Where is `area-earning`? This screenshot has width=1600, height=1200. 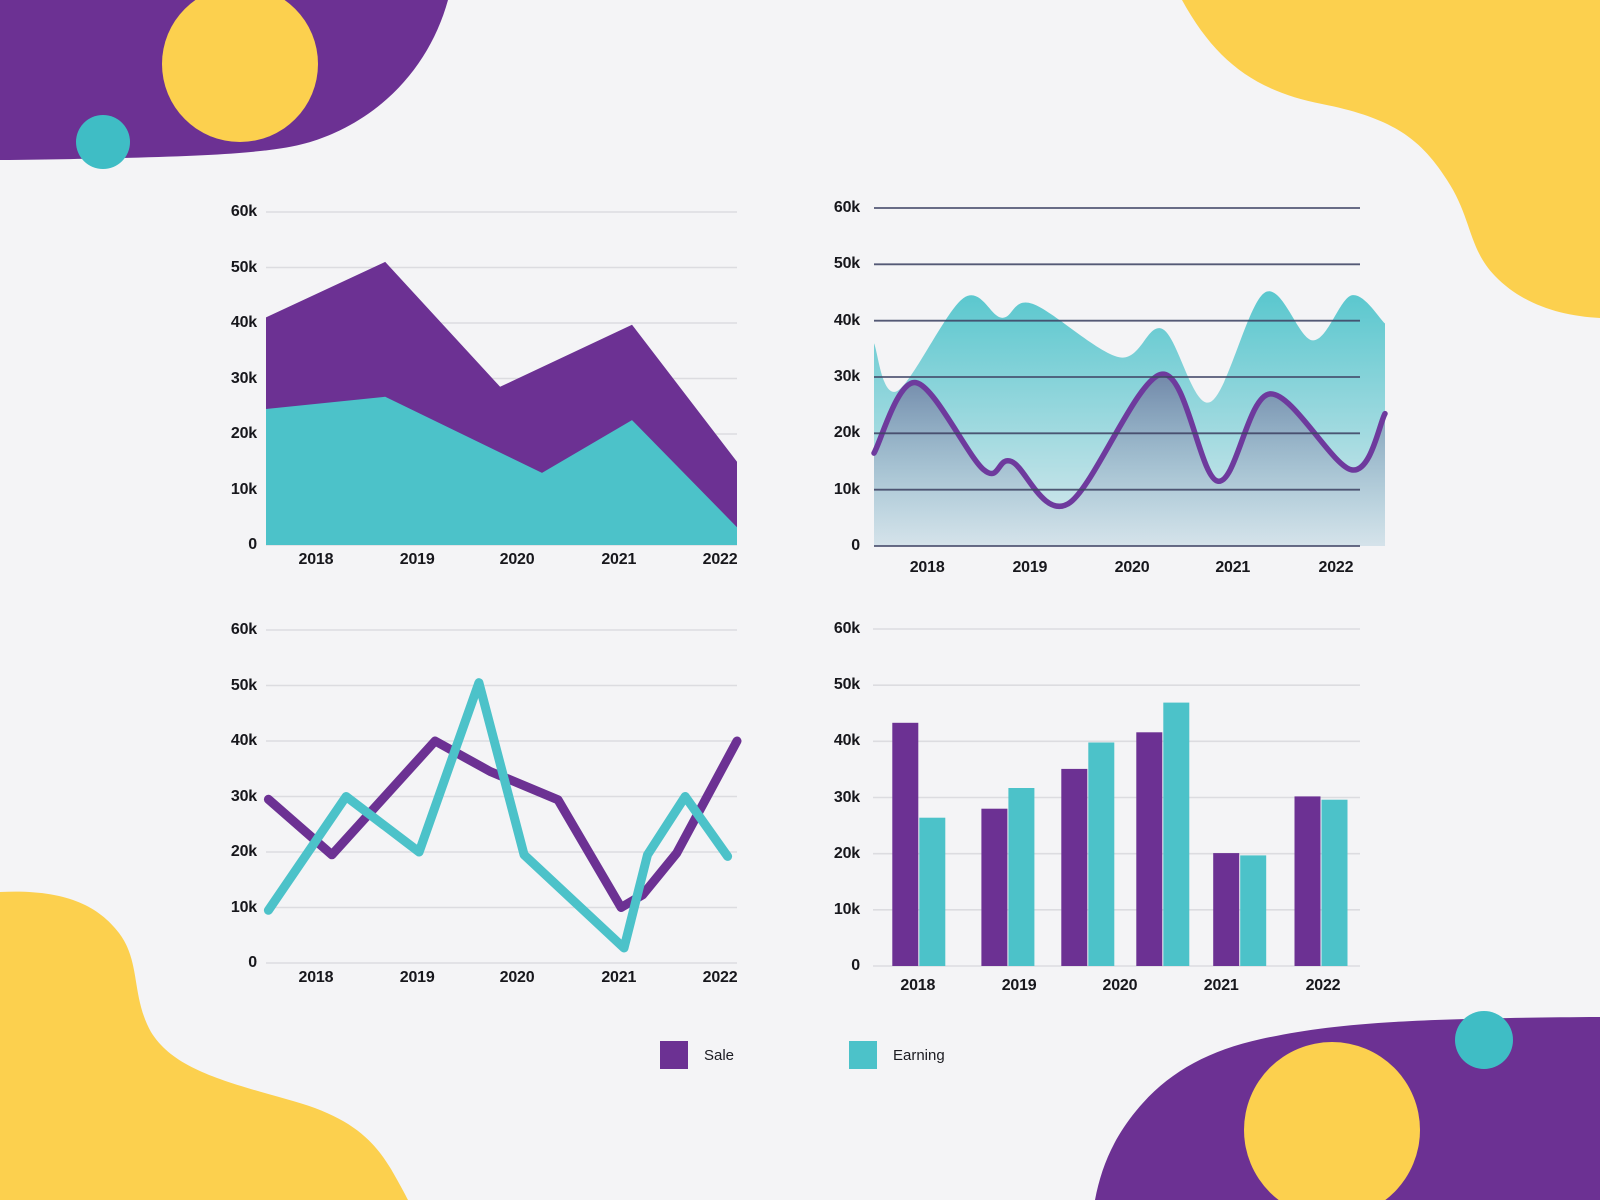 area-earning is located at coordinates (501, 470).